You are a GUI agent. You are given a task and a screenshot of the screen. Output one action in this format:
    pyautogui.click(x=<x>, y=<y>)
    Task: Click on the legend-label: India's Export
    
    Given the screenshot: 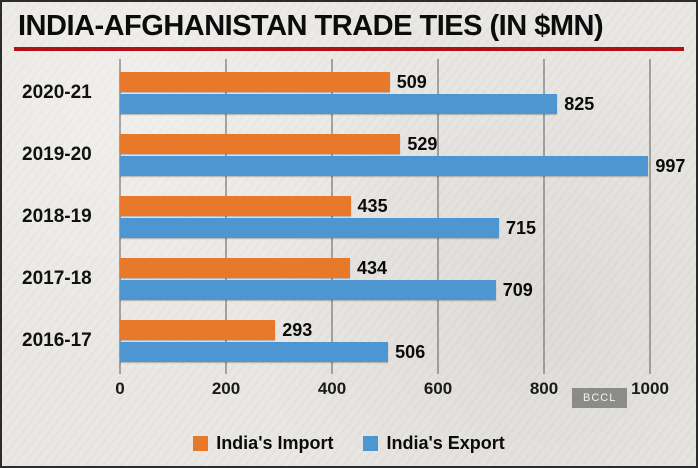 What is the action you would take?
    pyautogui.click(x=445, y=442)
    